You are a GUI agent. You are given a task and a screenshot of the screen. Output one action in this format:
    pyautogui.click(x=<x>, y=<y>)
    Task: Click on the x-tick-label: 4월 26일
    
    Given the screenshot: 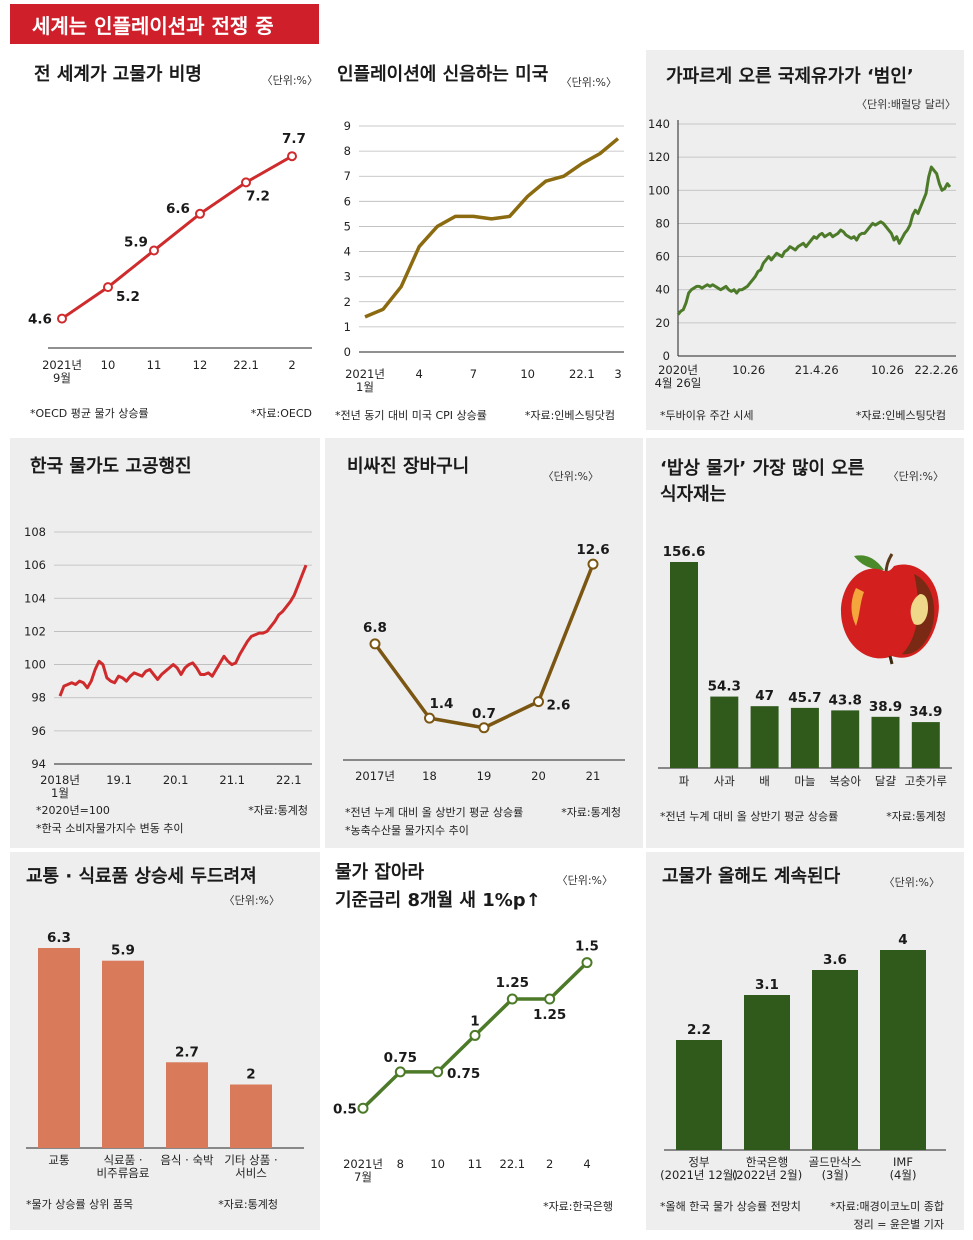 What is the action you would take?
    pyautogui.click(x=678, y=383)
    